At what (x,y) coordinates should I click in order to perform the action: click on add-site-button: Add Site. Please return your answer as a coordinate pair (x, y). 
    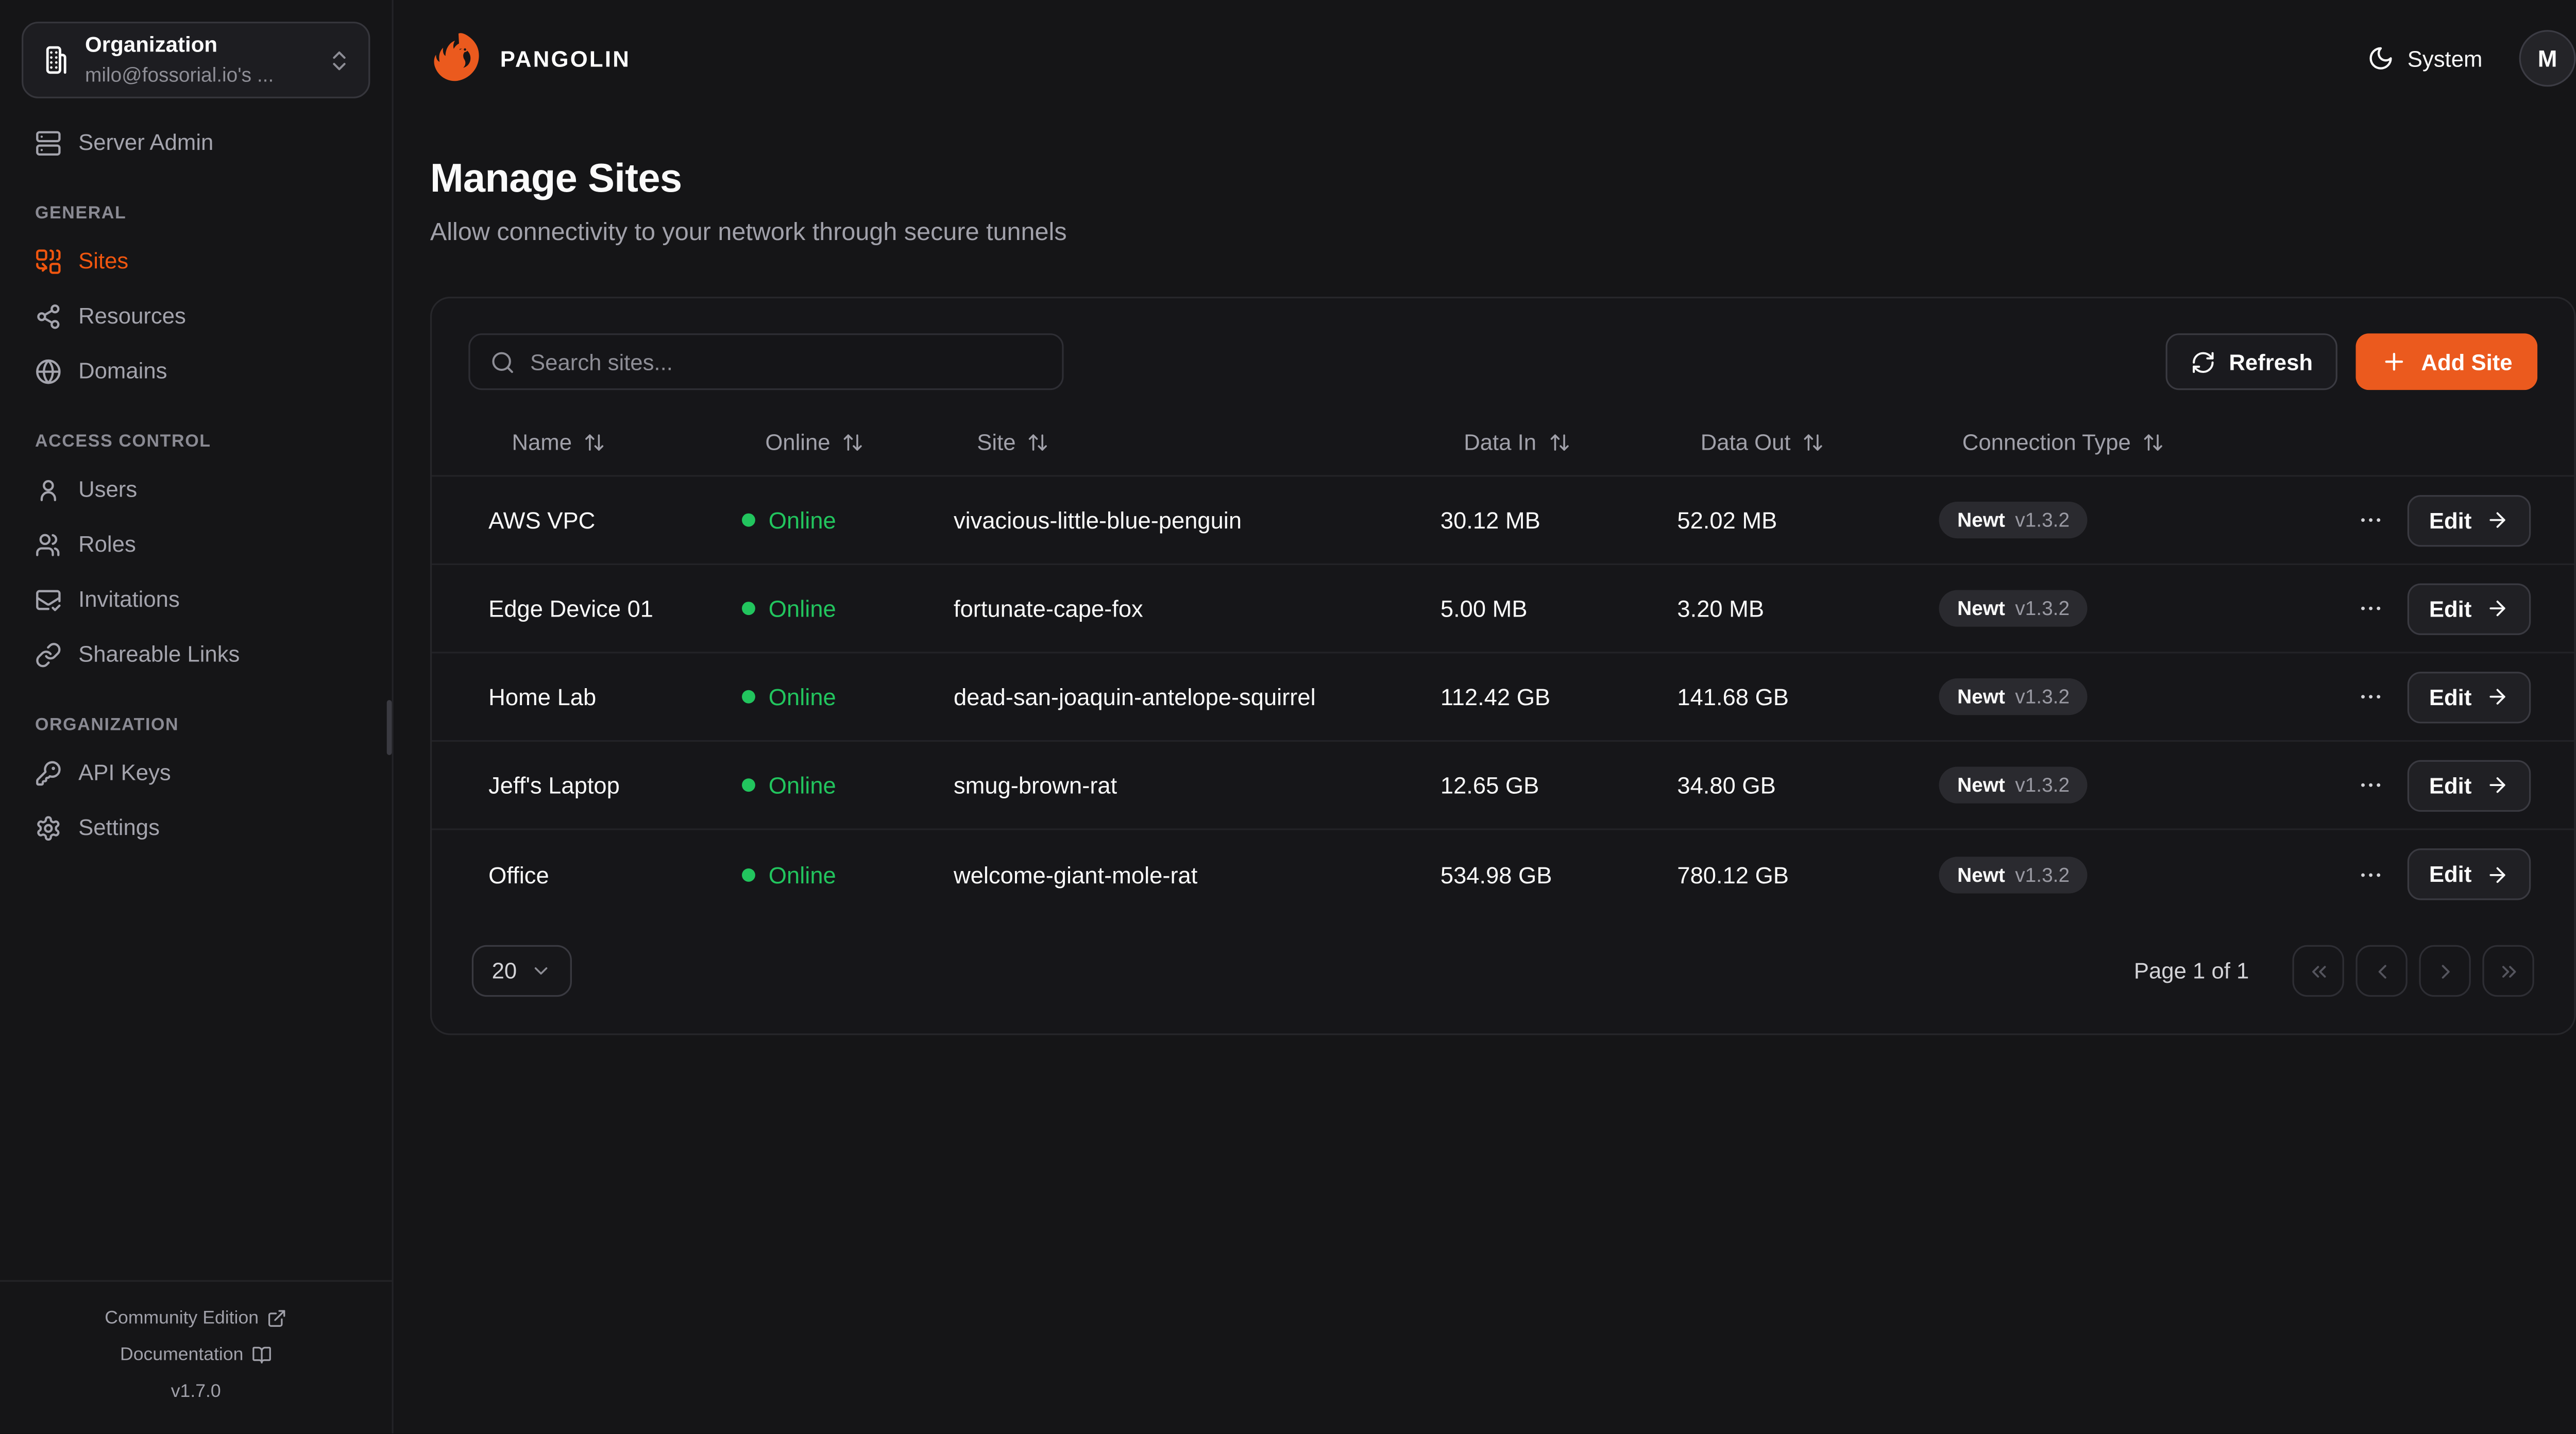
    Looking at the image, I should click on (2447, 361).